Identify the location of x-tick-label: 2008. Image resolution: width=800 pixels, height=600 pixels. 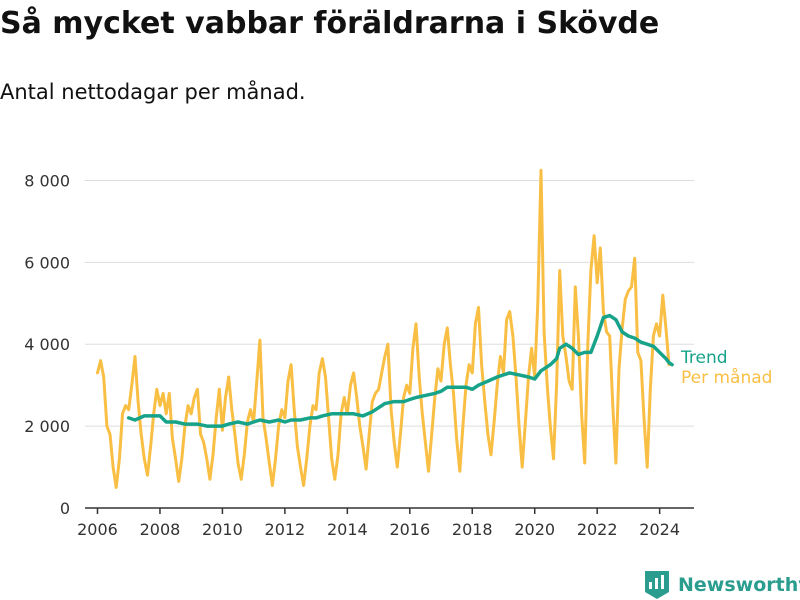
(160, 529).